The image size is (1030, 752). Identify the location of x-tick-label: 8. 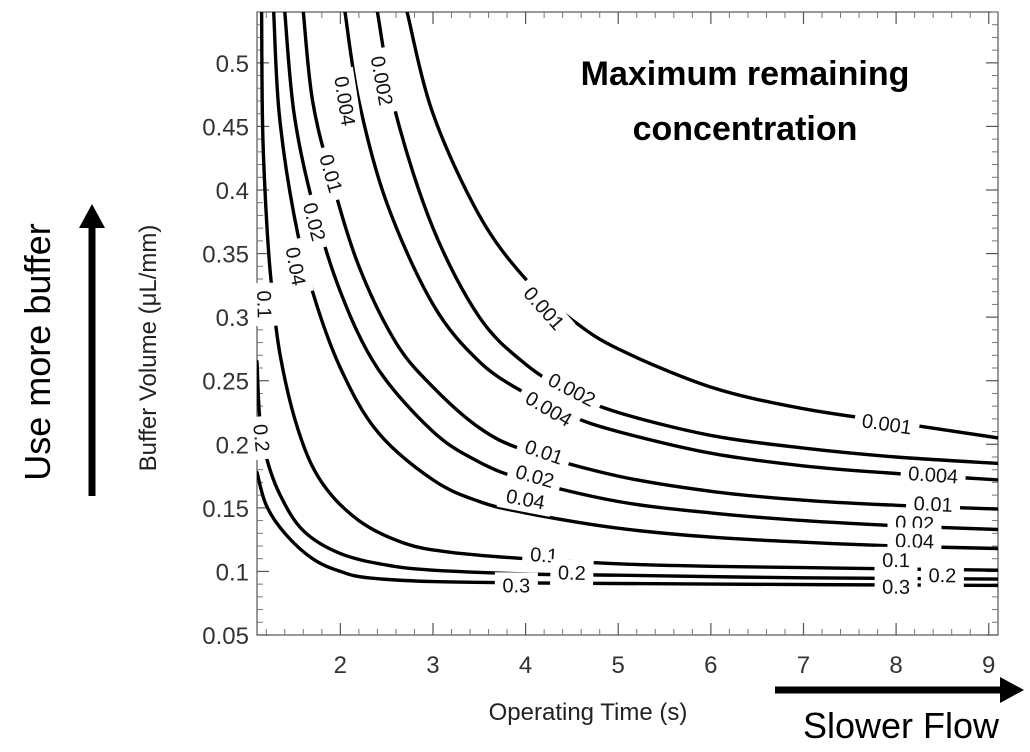
(895, 665).